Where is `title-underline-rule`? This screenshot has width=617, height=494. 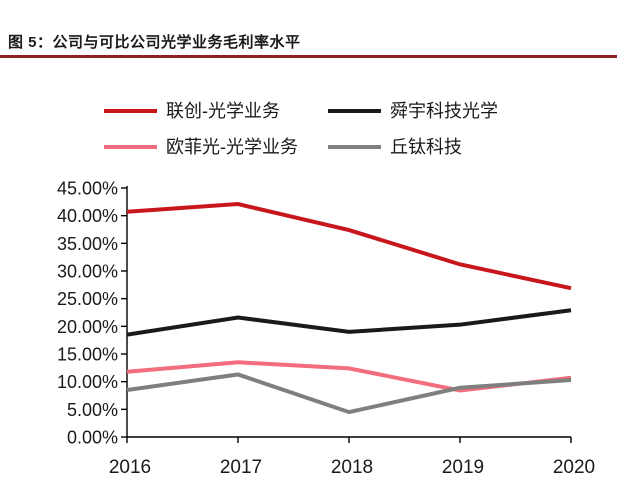
title-underline-rule is located at coordinates (308, 56).